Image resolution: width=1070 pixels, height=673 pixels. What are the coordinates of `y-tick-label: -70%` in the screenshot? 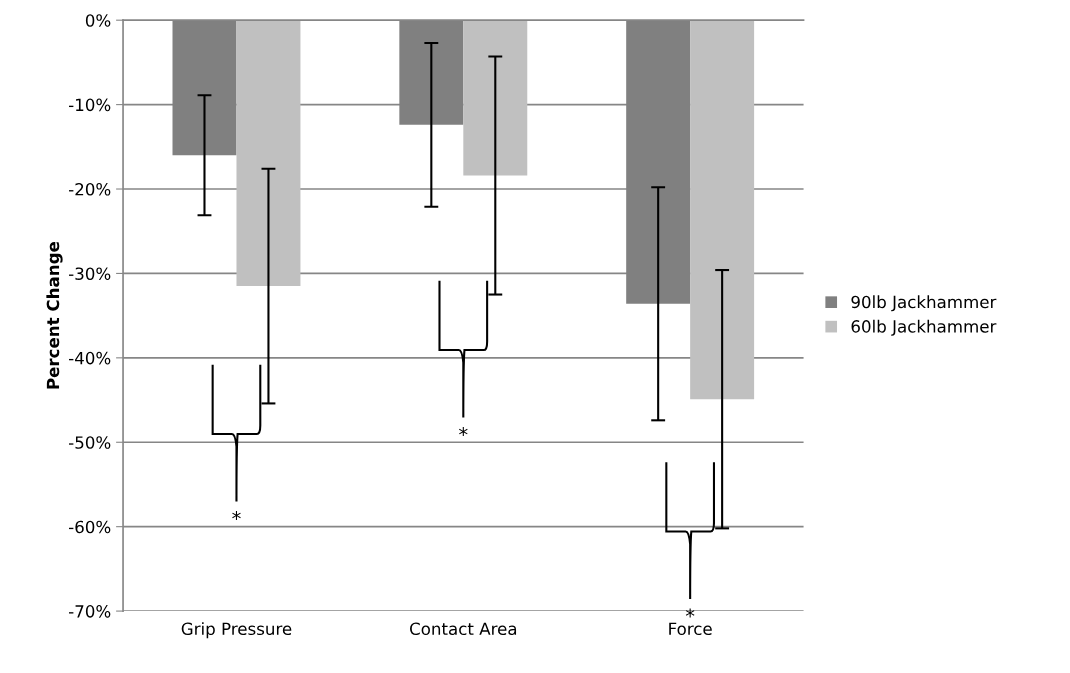 It's located at (90, 611).